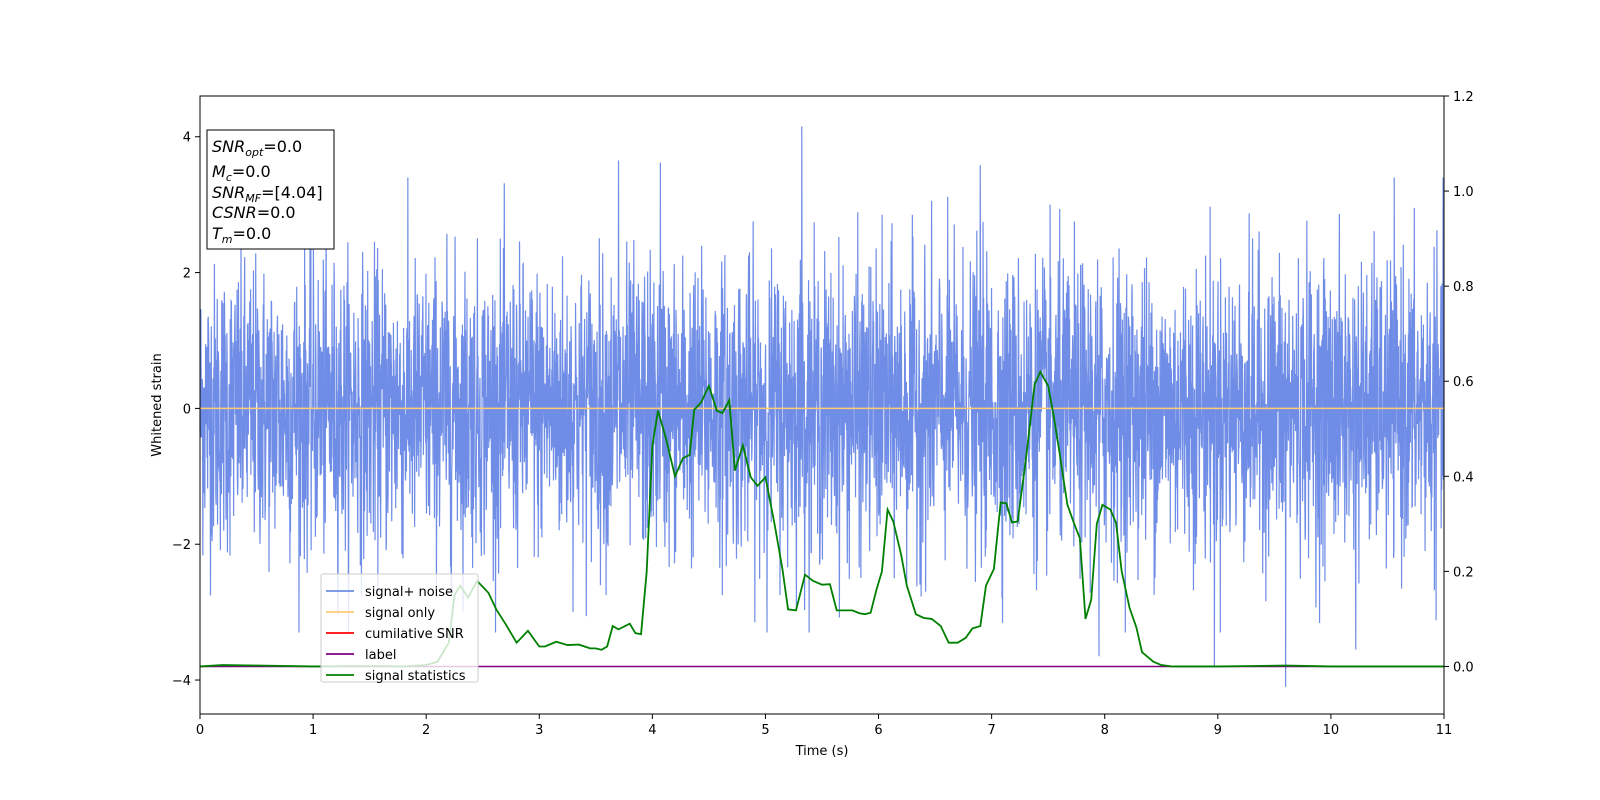 The image size is (1600, 800). Describe the element at coordinates (282, 146) in the screenshot. I see `ann-snr-opt-value: =0.0` at that location.